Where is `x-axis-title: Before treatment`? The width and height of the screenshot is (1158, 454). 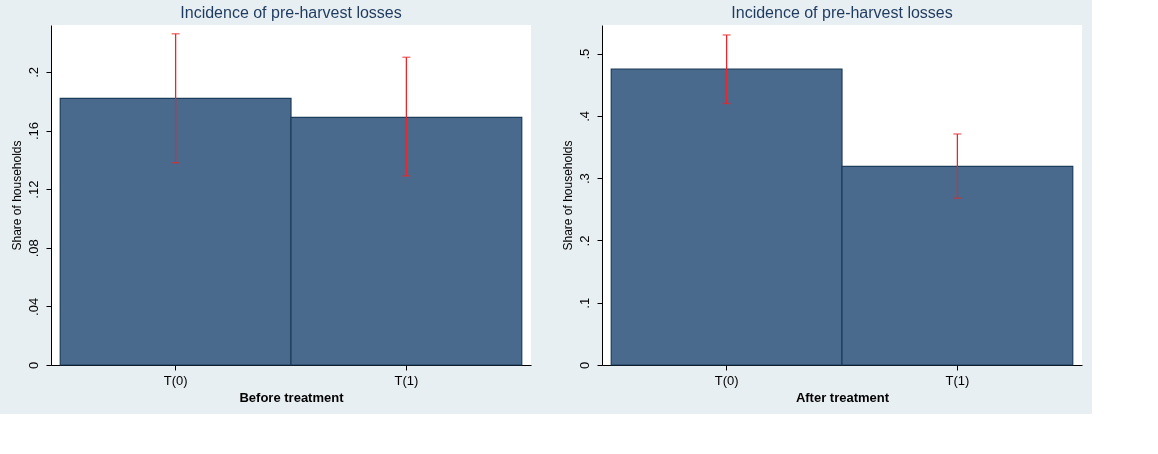
x-axis-title: Before treatment is located at coordinates (292, 397).